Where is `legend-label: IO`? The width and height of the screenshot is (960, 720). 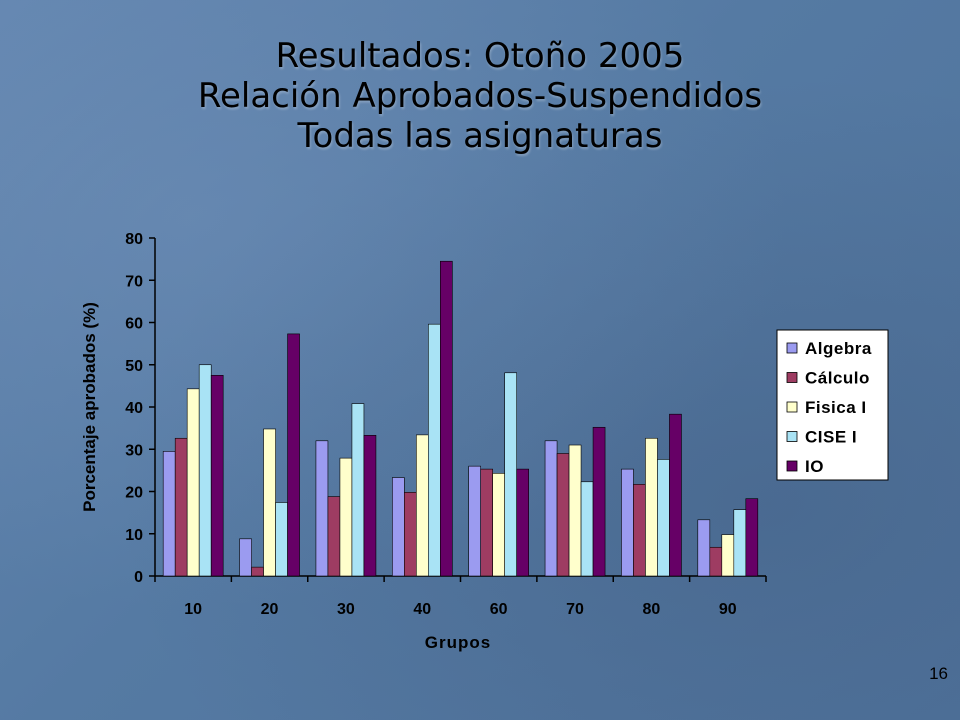
legend-label: IO is located at coordinates (814, 466).